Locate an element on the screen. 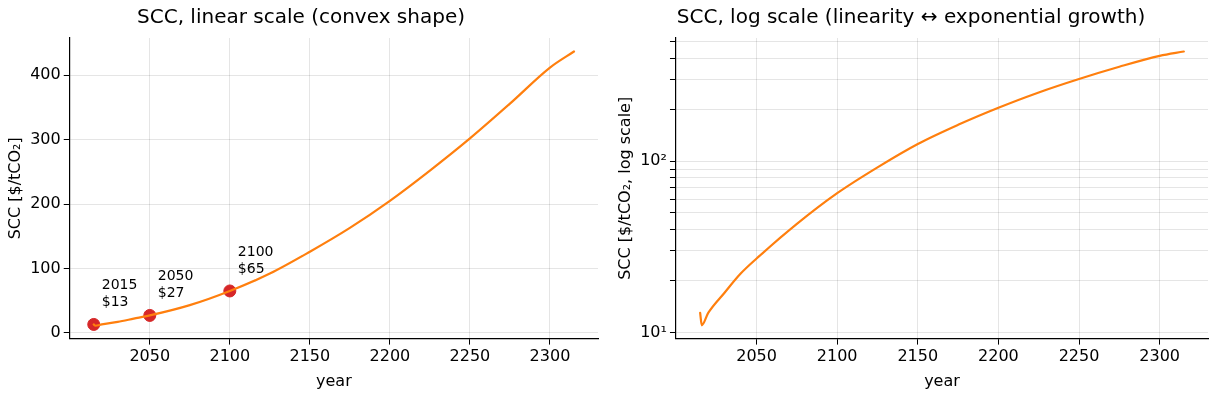  y-tick-label: 10¹ is located at coordinates (653, 331).